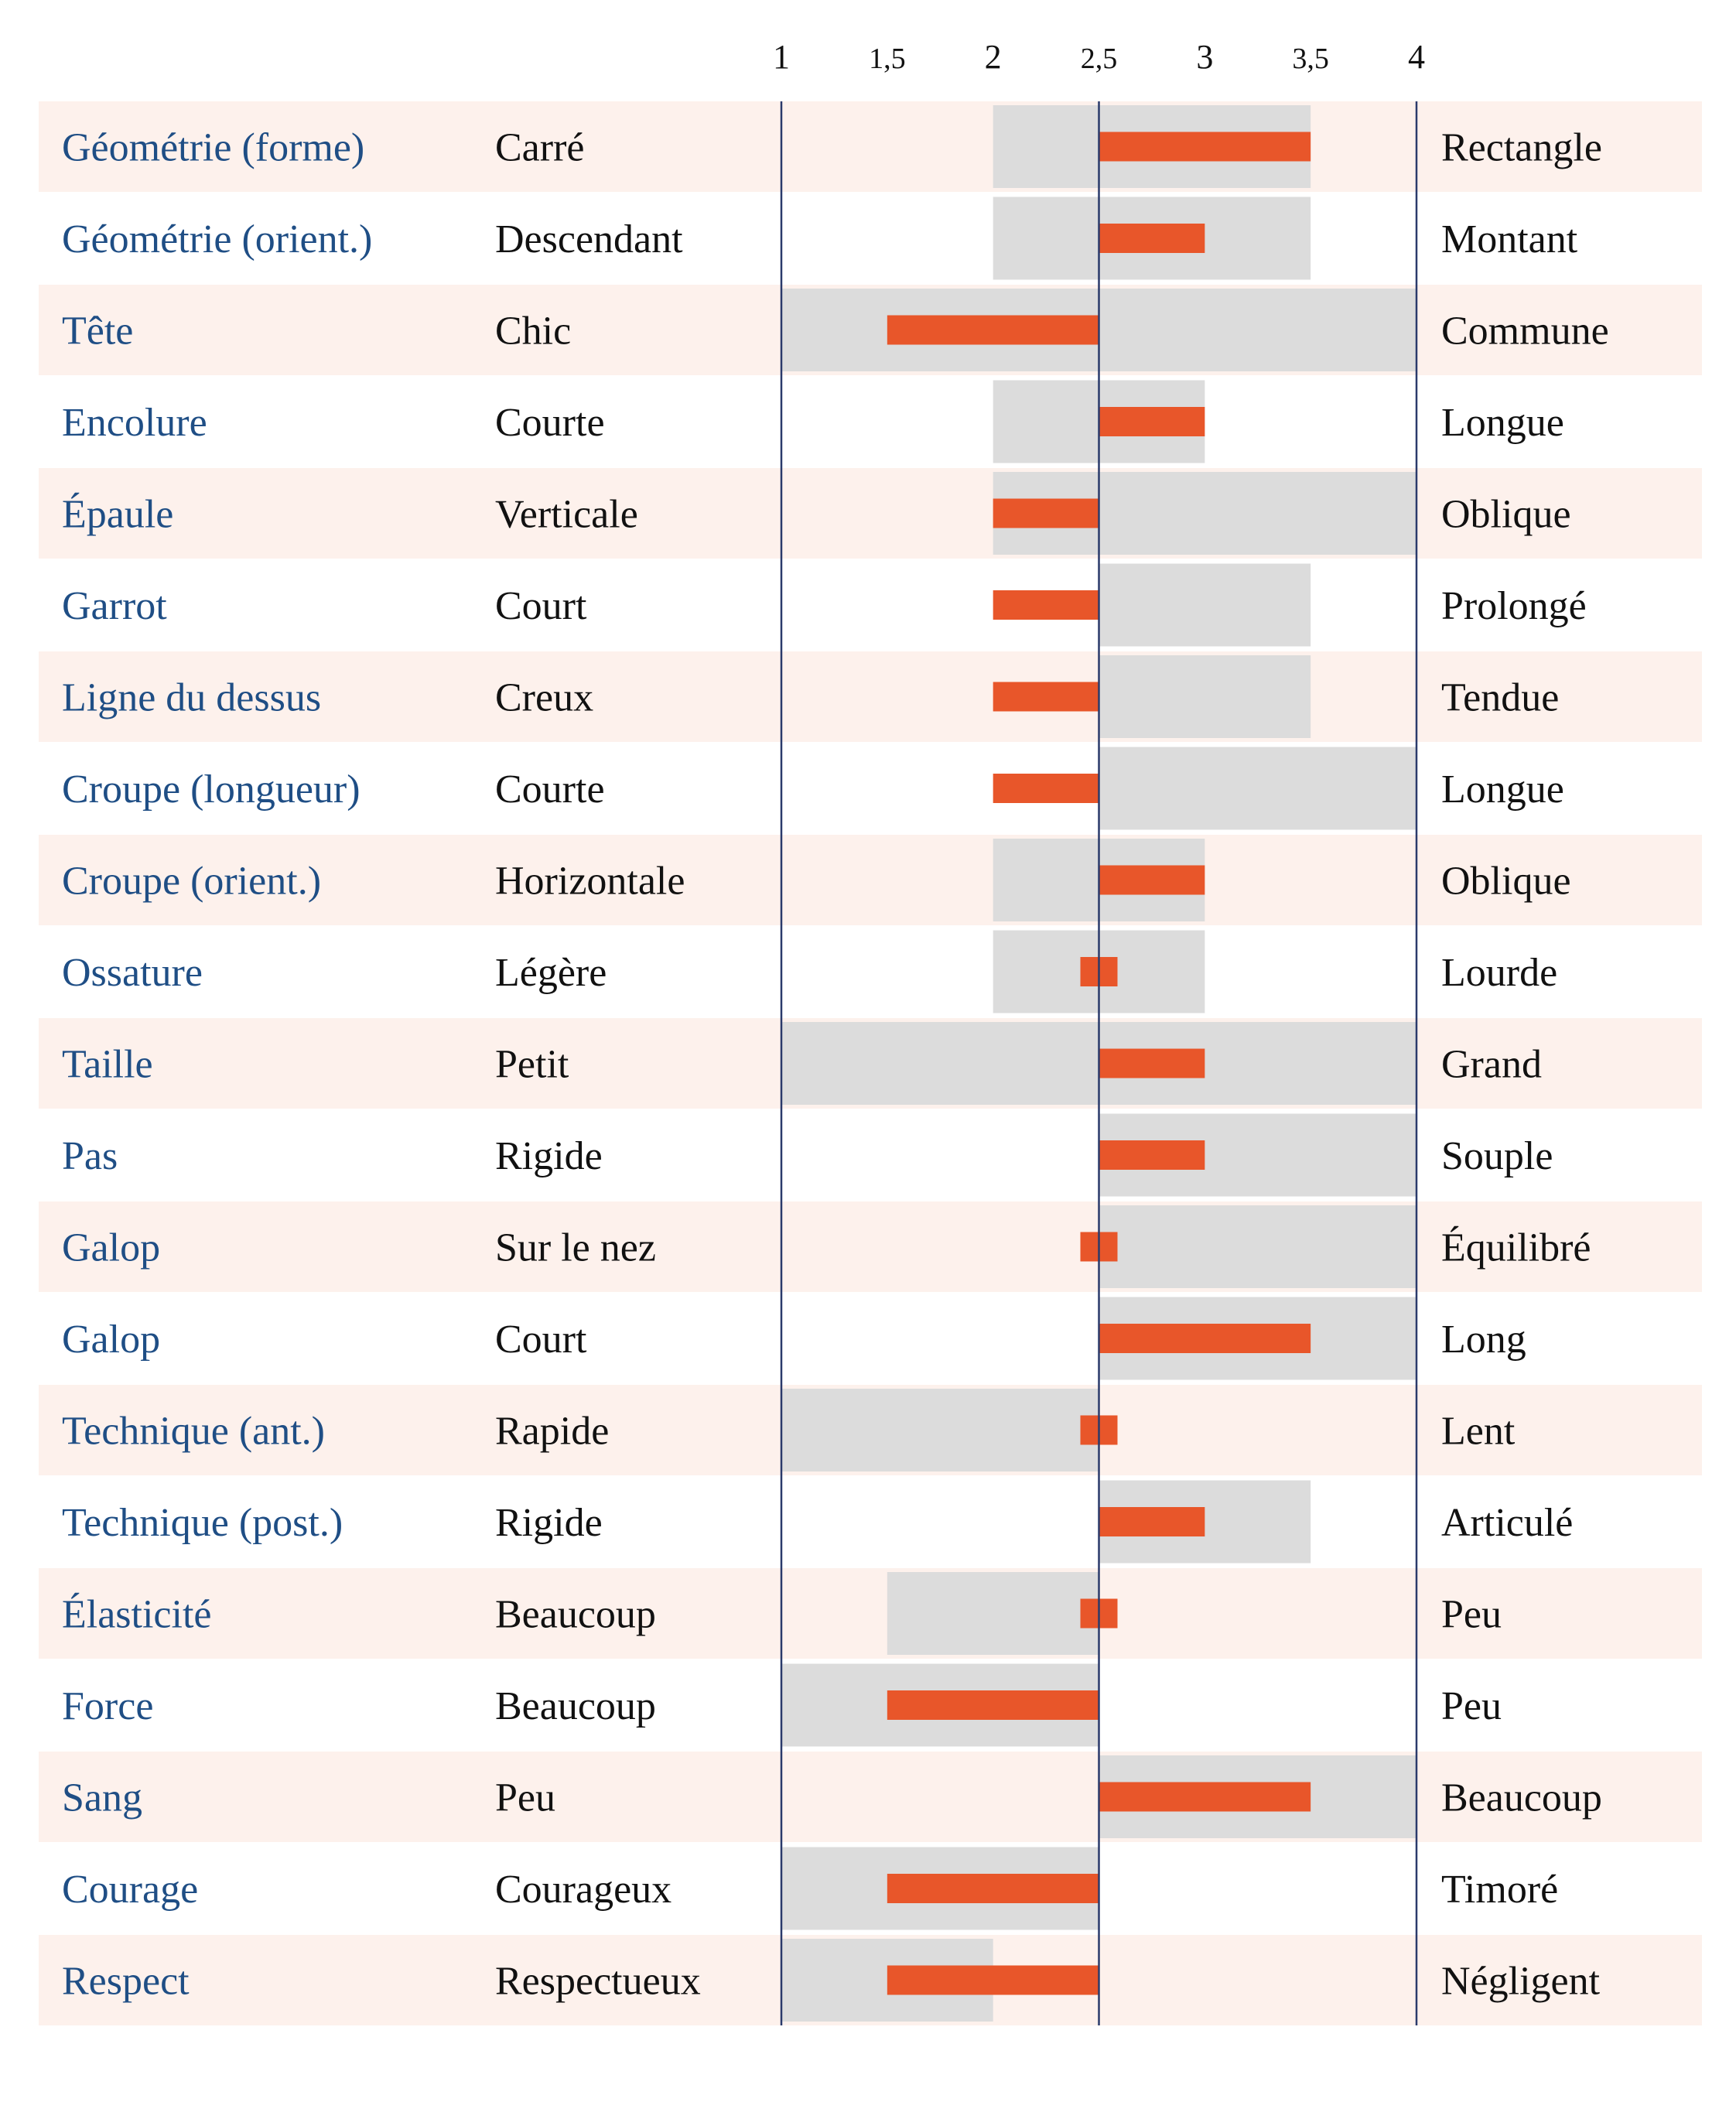 This screenshot has width=1736, height=2102. I want to click on high-pole-label: Beaucoup, so click(1521, 1798).